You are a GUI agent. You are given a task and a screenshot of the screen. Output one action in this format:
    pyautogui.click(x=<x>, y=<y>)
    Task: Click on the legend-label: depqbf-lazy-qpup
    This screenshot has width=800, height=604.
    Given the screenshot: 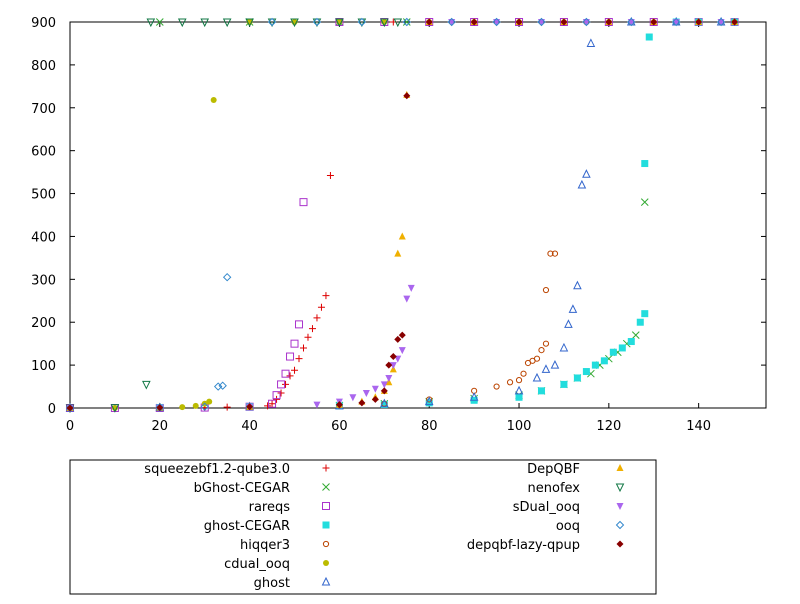 What is the action you would take?
    pyautogui.click(x=523, y=545)
    